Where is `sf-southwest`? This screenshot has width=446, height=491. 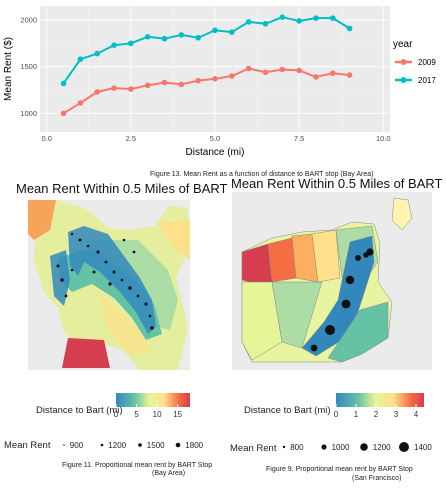 sf-southwest is located at coordinates (262, 321).